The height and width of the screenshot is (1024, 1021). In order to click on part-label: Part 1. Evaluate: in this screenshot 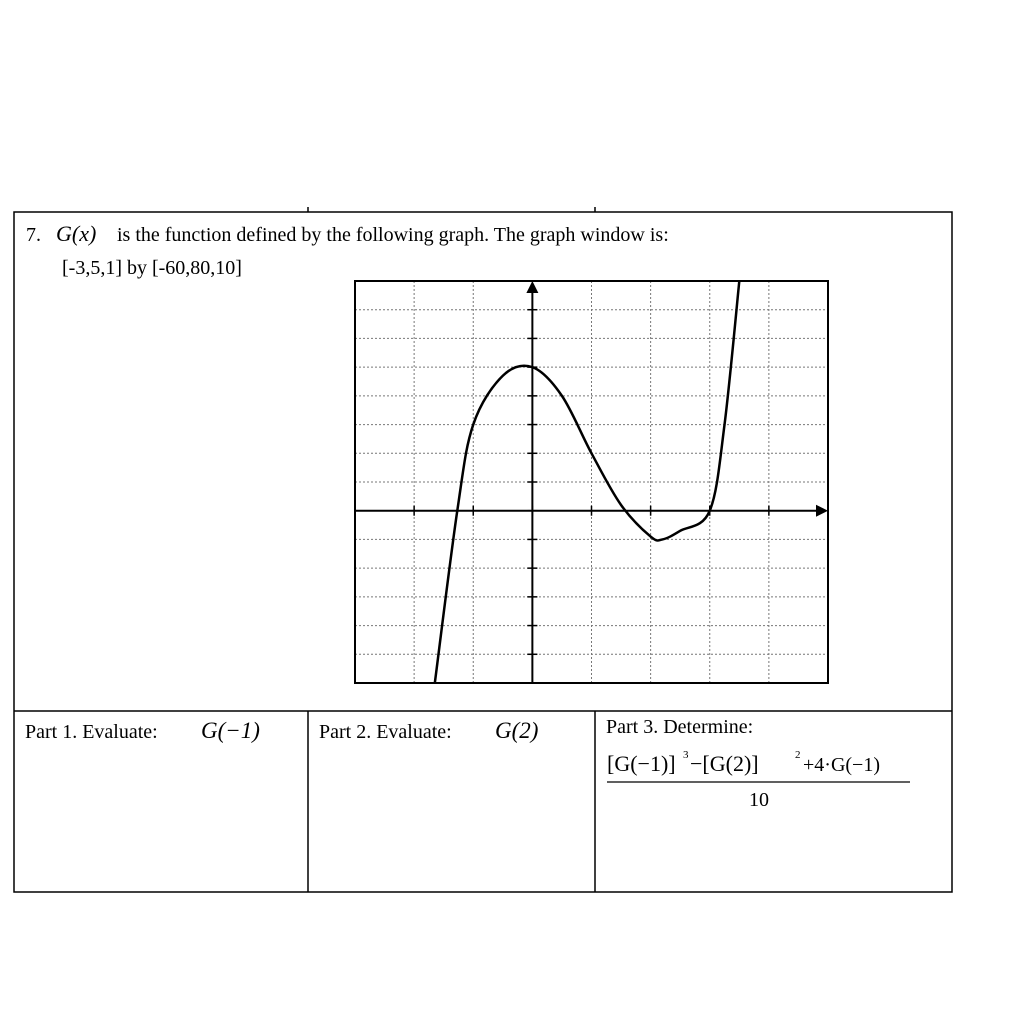, I will do `click(91, 732)`.